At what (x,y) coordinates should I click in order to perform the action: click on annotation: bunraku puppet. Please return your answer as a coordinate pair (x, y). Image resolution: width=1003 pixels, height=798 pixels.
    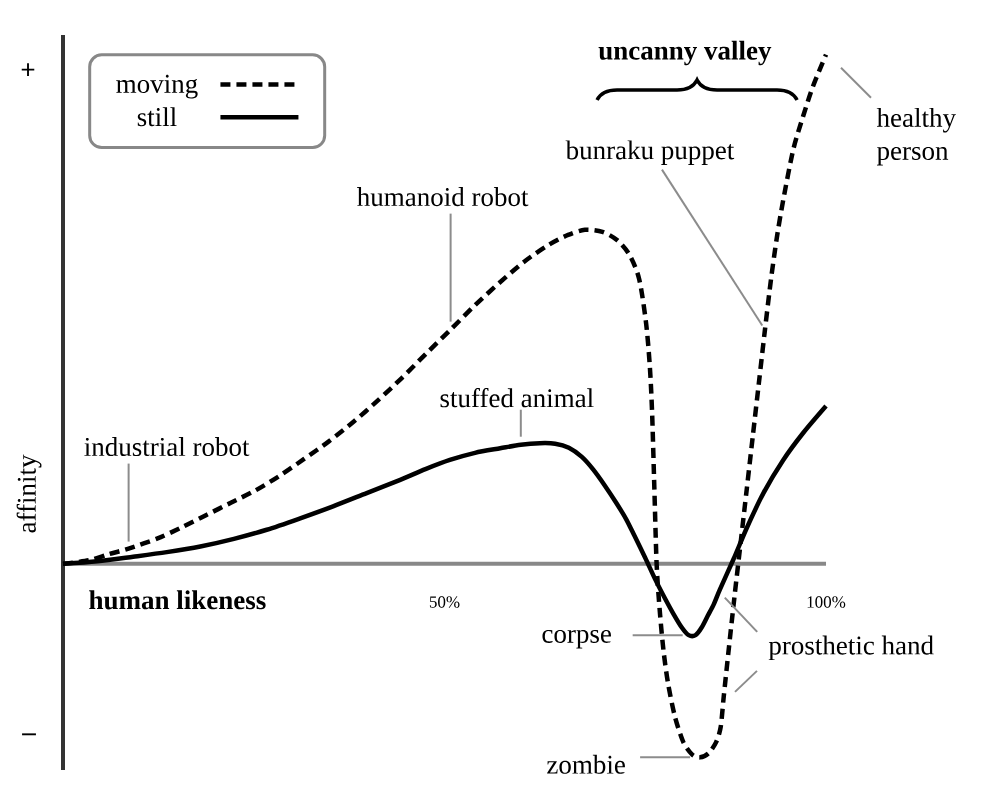
    Looking at the image, I should click on (650, 152).